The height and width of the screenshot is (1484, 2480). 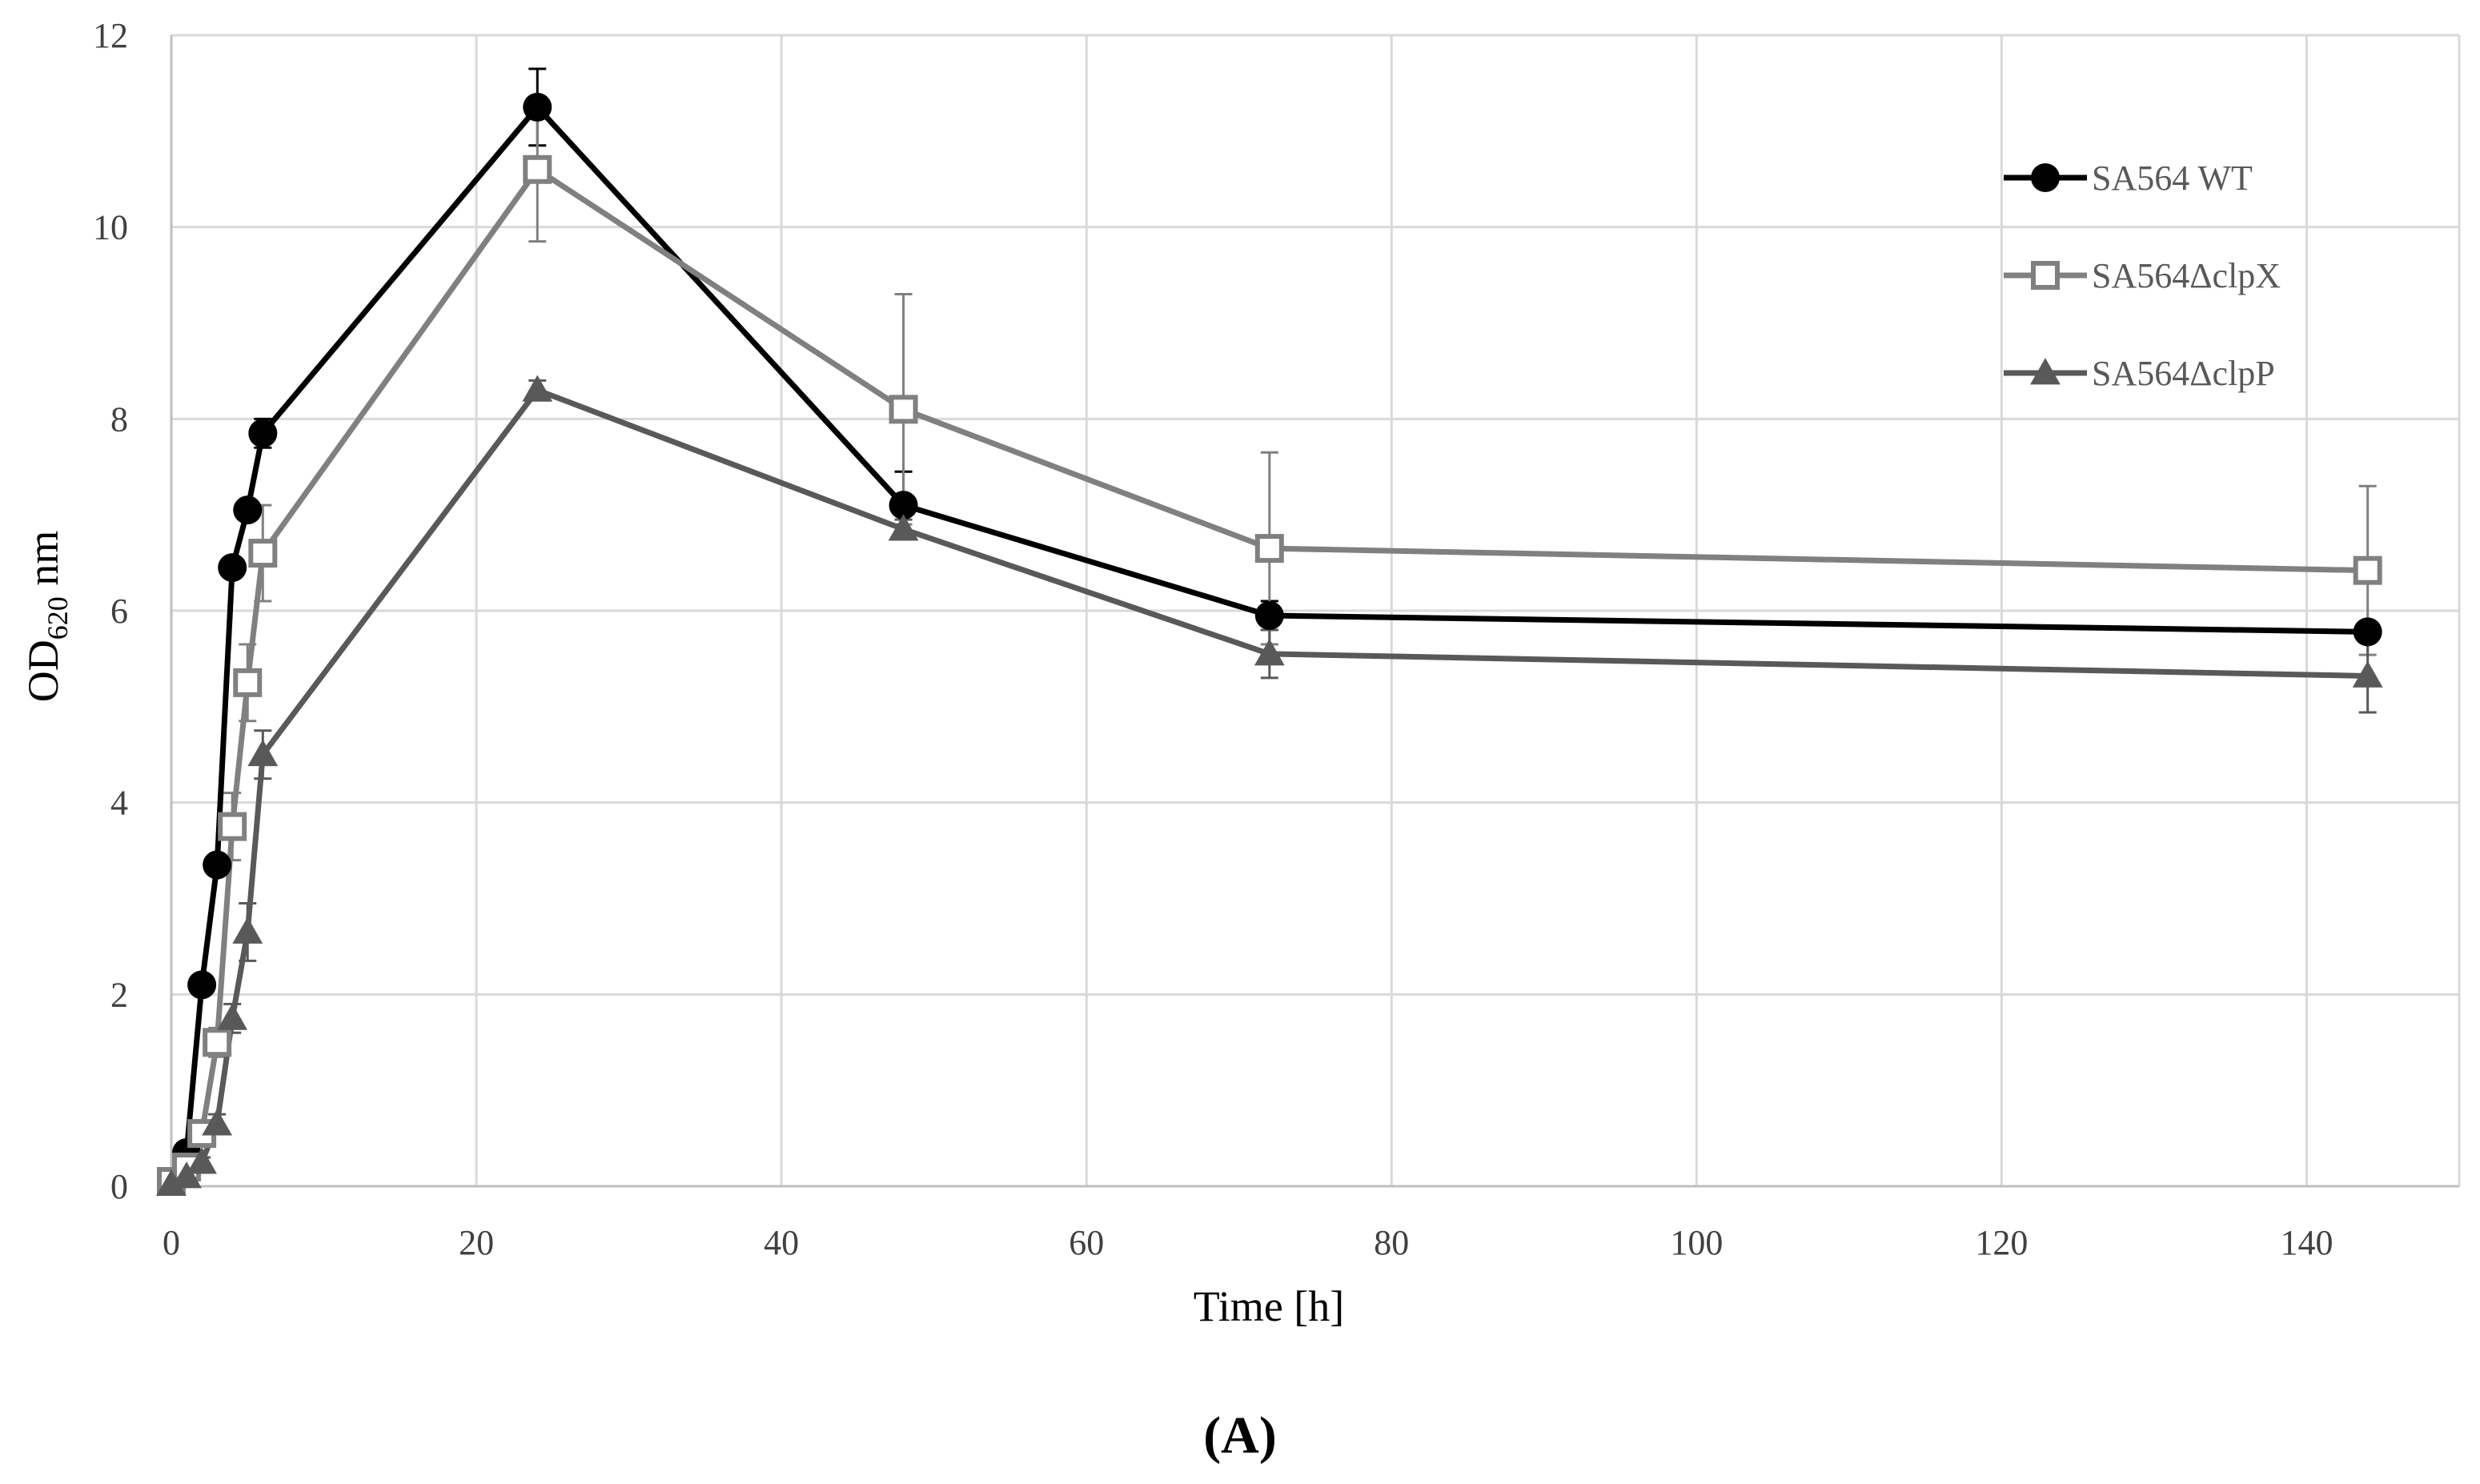 What do you see at coordinates (1697, 1242) in the screenshot?
I see `x-tick-label: 100` at bounding box center [1697, 1242].